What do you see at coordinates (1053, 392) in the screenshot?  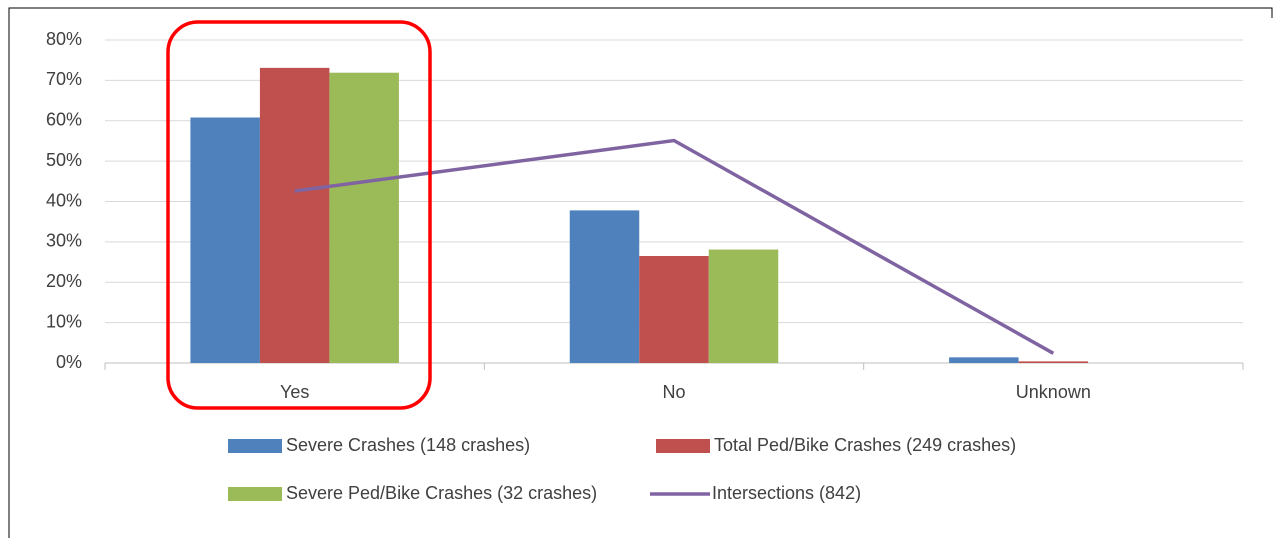 I see `x-tick-label: Unknown` at bounding box center [1053, 392].